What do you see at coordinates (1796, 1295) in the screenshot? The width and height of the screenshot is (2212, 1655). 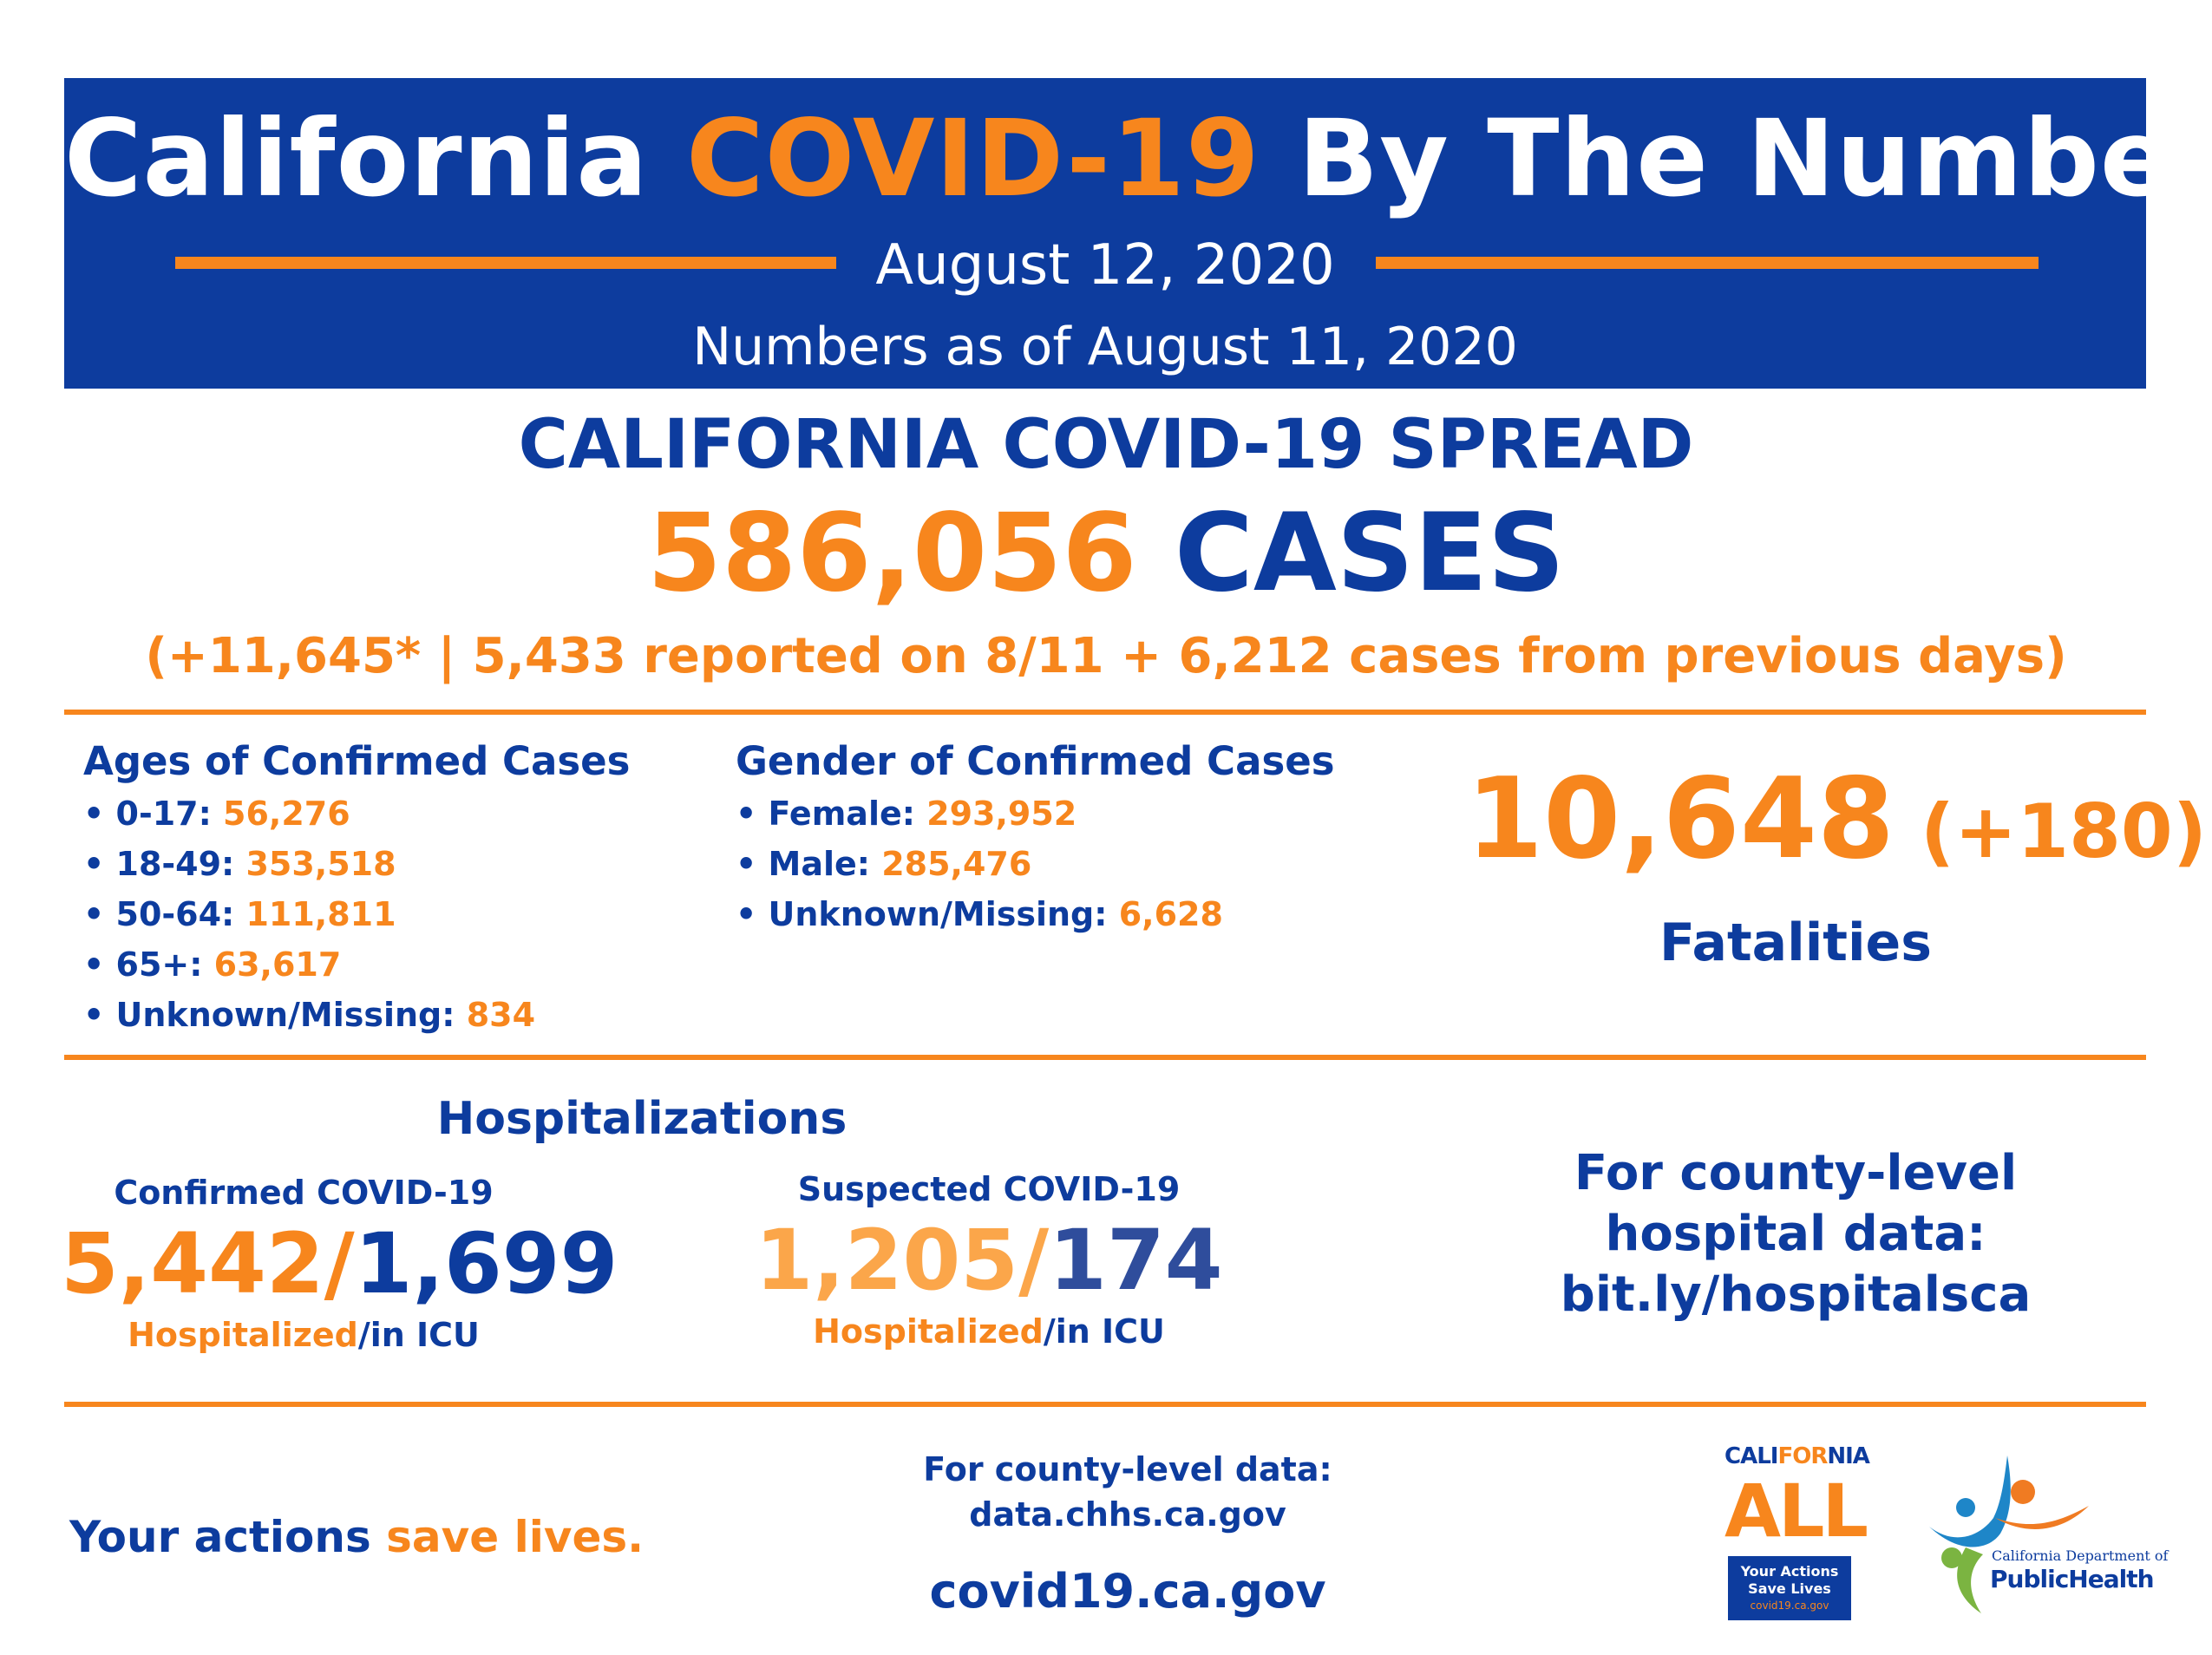 I see `county-hospital-link: bit.ly/hospitalsca` at bounding box center [1796, 1295].